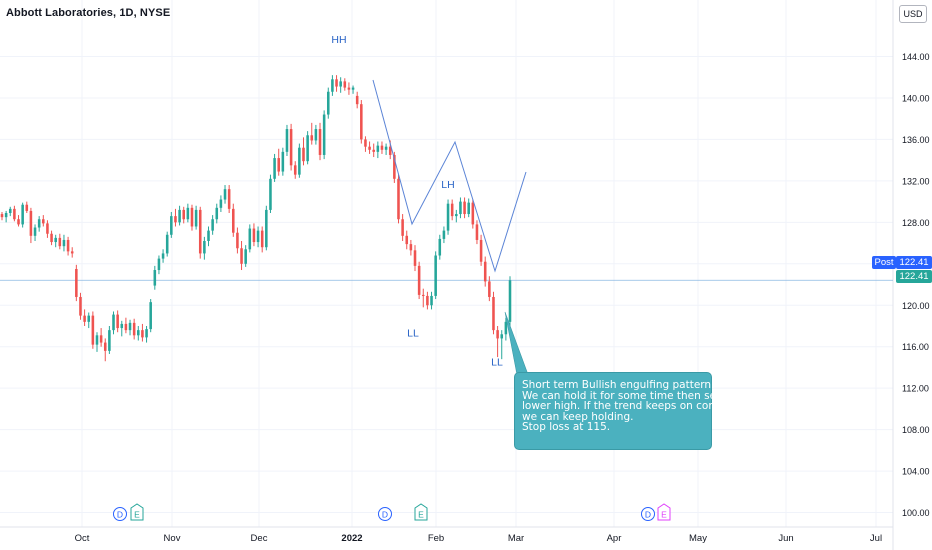  I want to click on event-marker-label: E, so click(664, 515).